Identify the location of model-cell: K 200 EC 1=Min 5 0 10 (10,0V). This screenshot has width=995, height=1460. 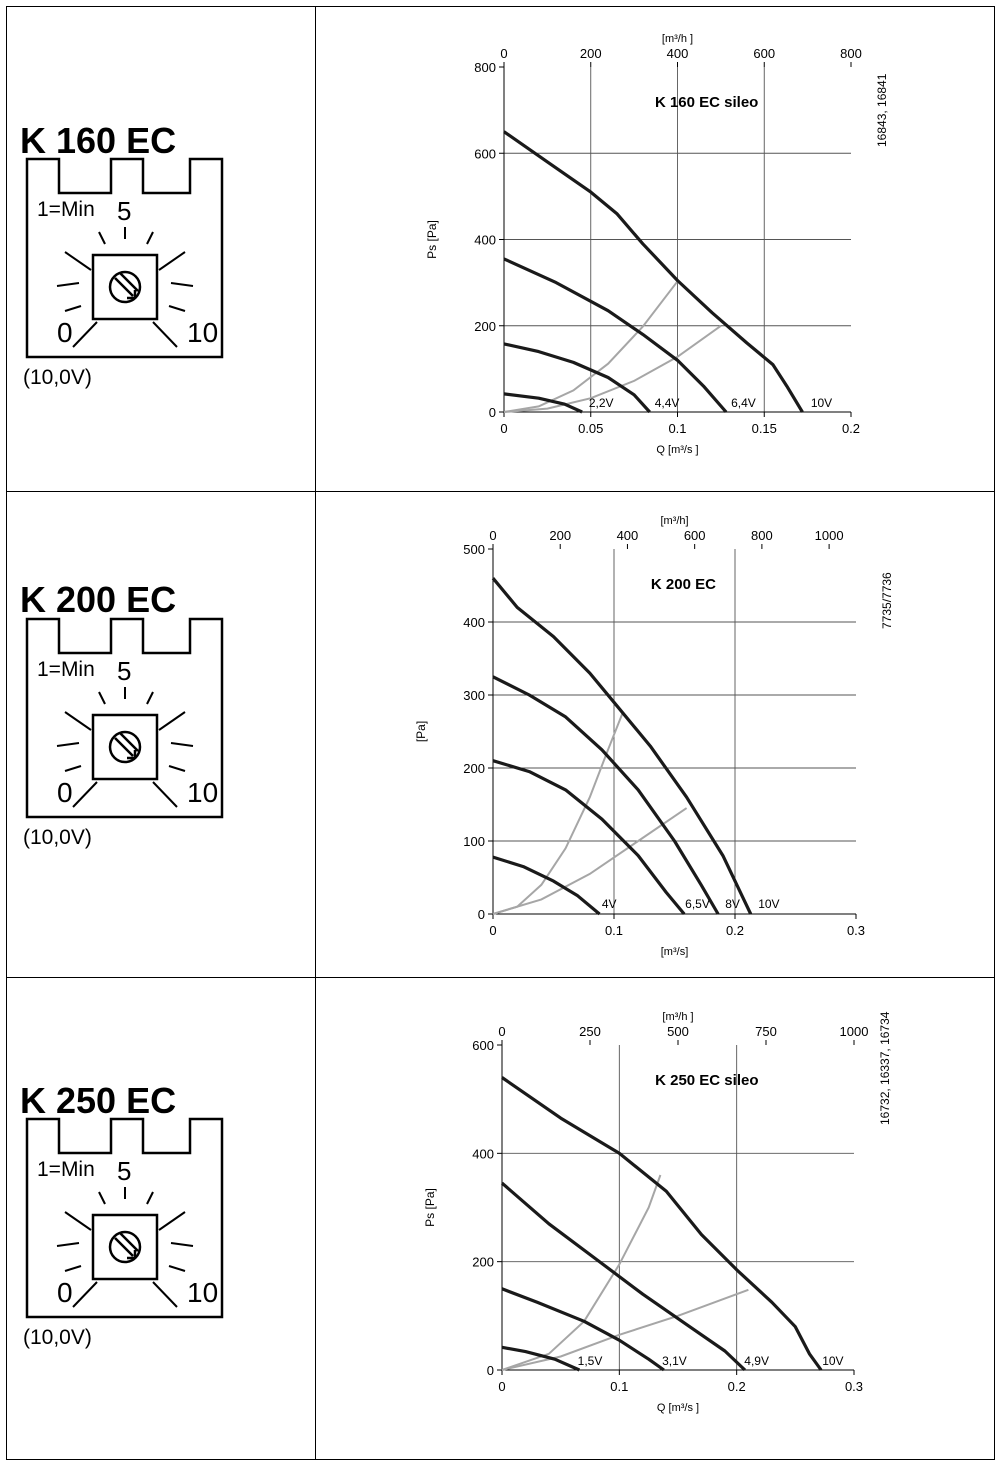
(161, 734).